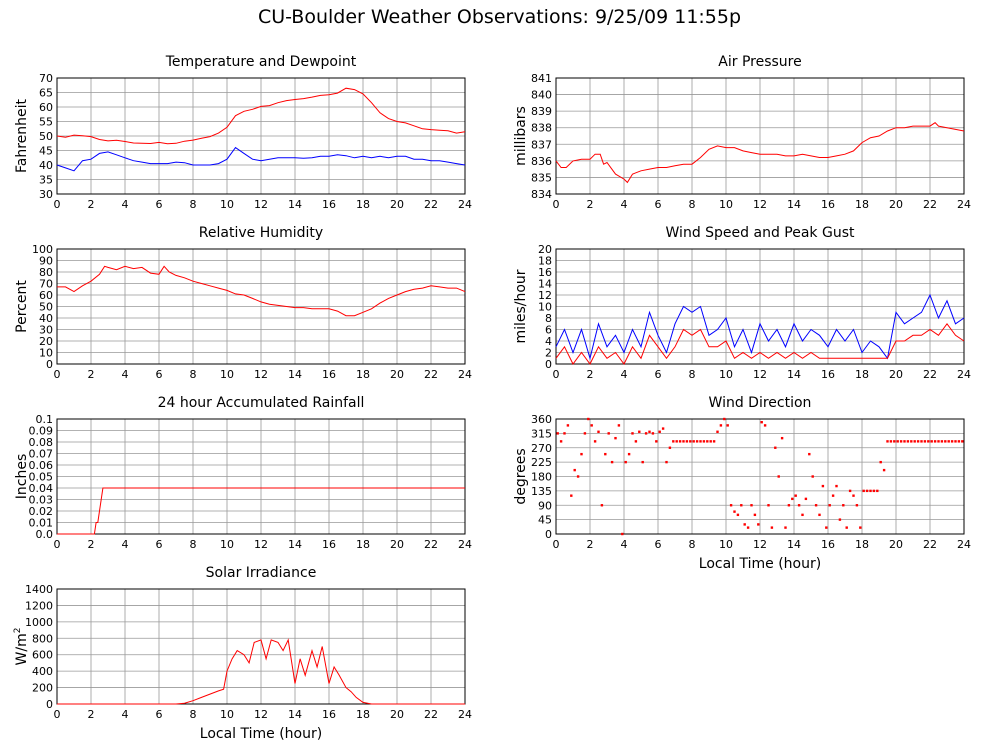  Describe the element at coordinates (548, 353) in the screenshot. I see `y-tick-label: 2` at that location.